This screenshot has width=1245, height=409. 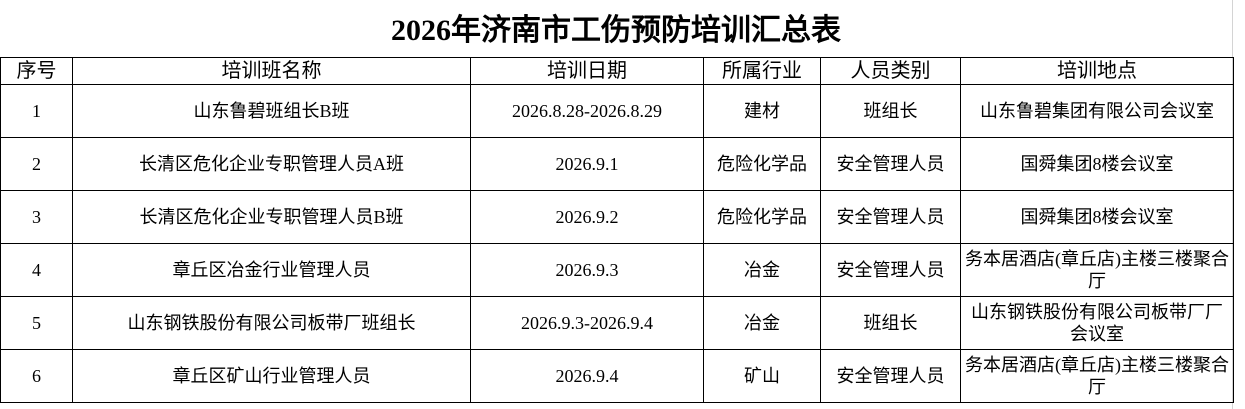 What do you see at coordinates (271, 323) in the screenshot?
I see `class-name: 山东钢铁股份有限公司板带厂班组长` at bounding box center [271, 323].